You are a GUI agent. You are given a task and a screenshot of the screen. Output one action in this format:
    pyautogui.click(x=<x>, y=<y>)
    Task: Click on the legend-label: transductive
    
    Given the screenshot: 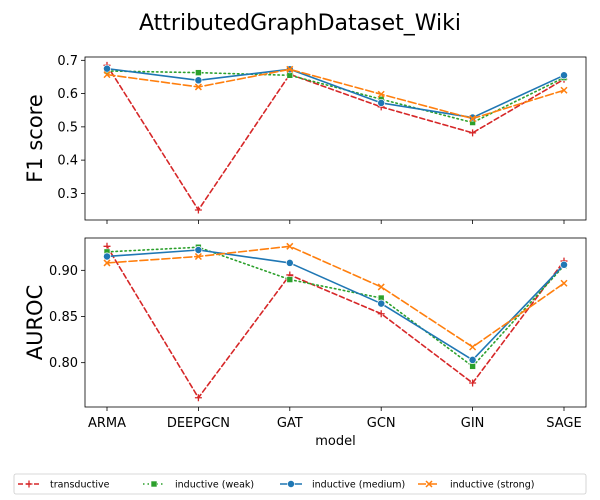 What is the action you would take?
    pyautogui.click(x=80, y=485)
    